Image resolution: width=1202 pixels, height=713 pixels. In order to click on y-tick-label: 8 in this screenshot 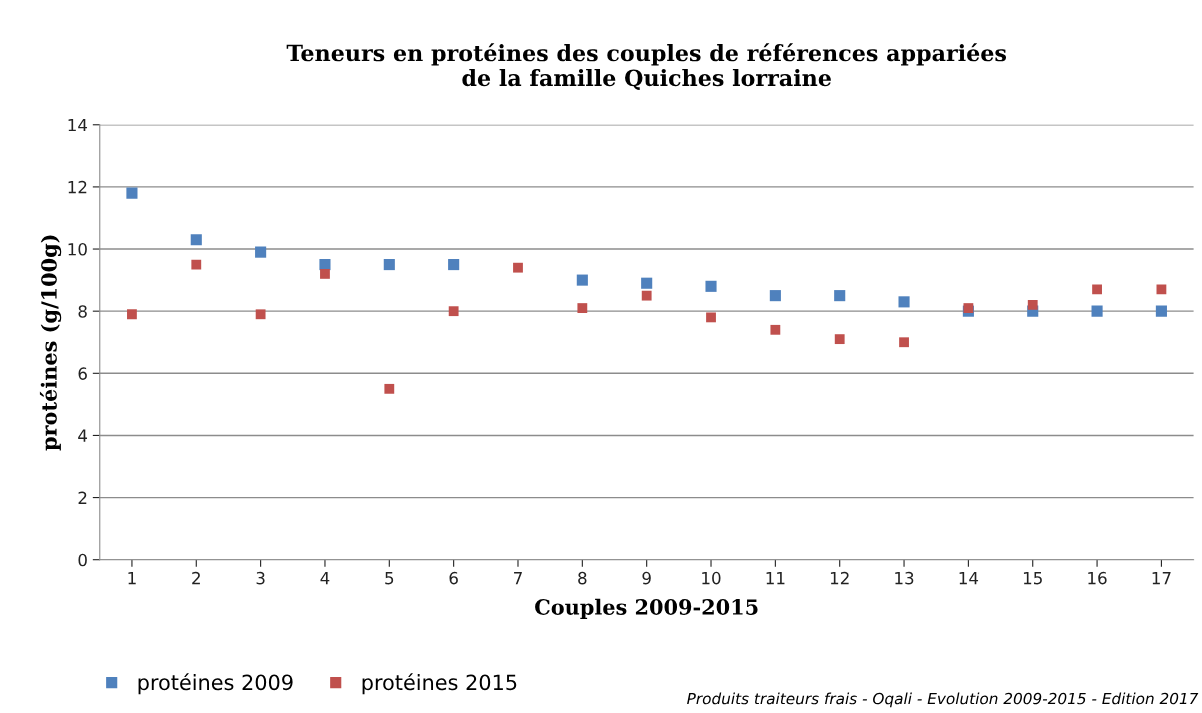, I will do `click(82, 311)`.